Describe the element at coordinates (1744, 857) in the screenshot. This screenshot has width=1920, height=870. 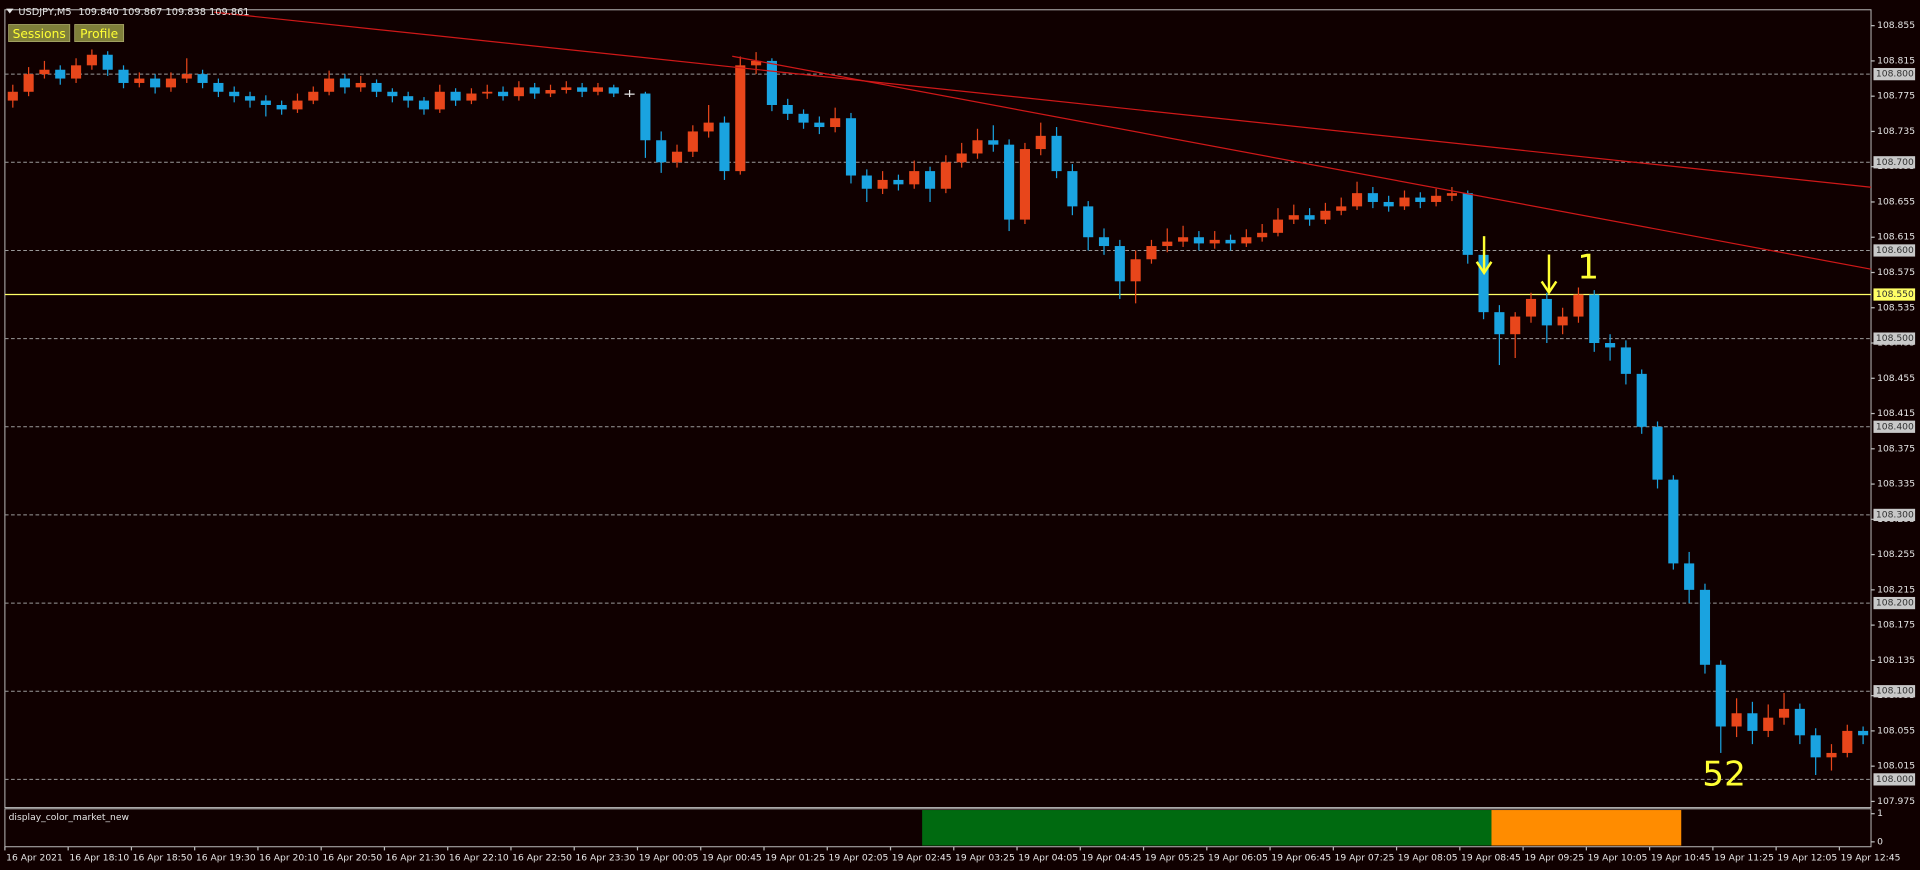
I see `x-tick-label: 19 Apr 11:25` at that location.